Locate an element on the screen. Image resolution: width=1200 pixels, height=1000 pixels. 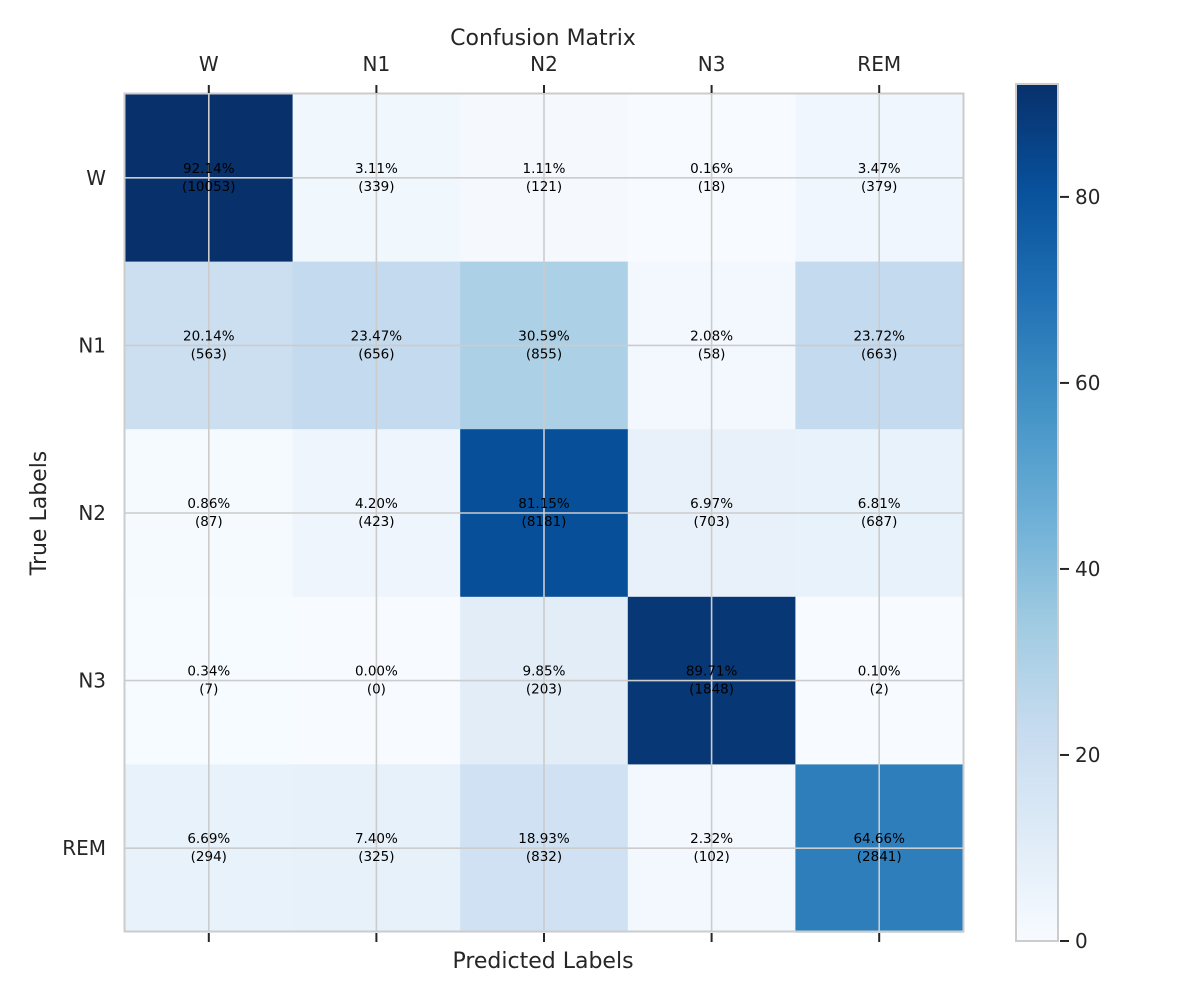
y-tick-label: W is located at coordinates (96, 178).